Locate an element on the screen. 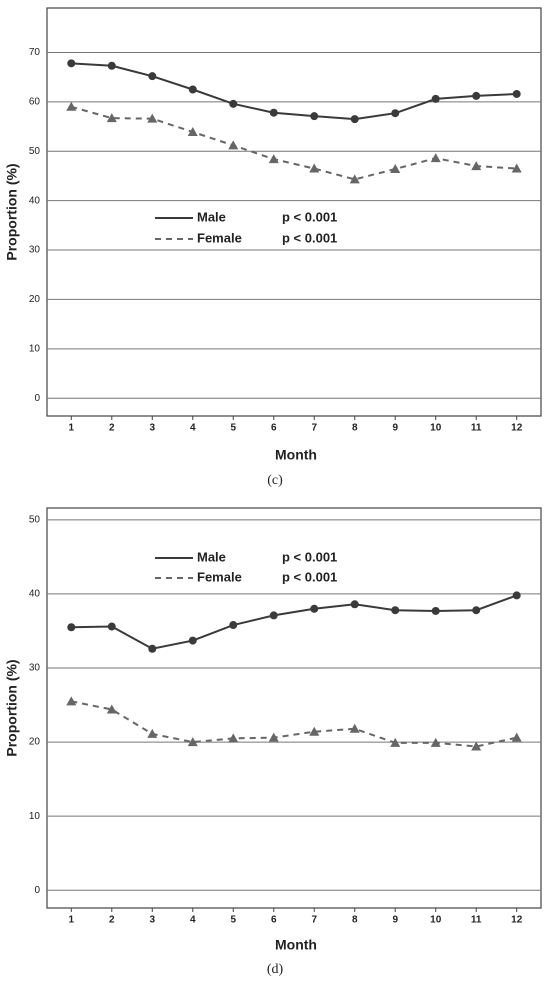 The image size is (550, 987). panel-label: (d) is located at coordinates (275, 969).